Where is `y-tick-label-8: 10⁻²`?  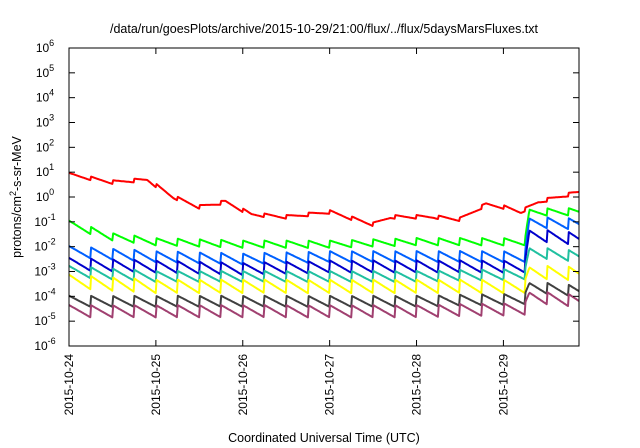 y-tick-label-8: 10⁻² is located at coordinates (44, 245).